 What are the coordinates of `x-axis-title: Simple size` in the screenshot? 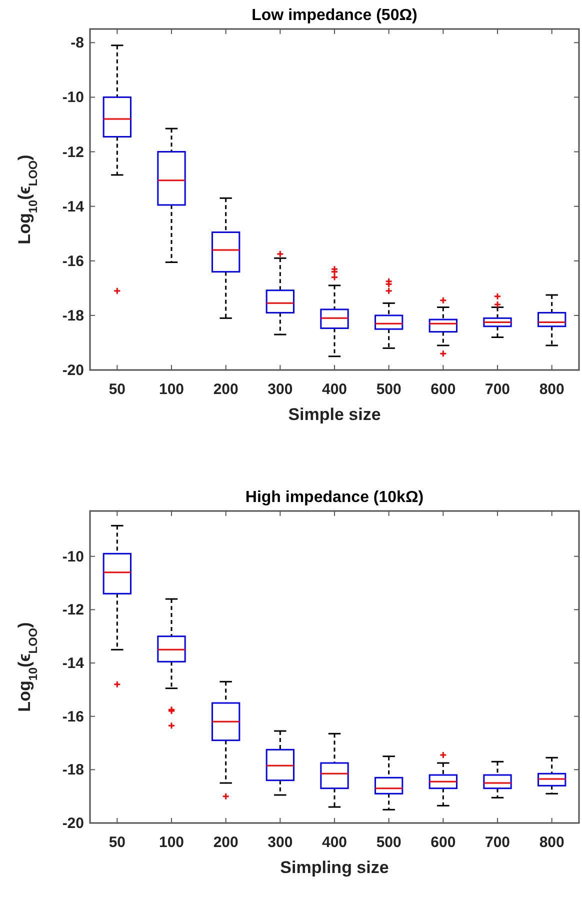 It's located at (334, 414).